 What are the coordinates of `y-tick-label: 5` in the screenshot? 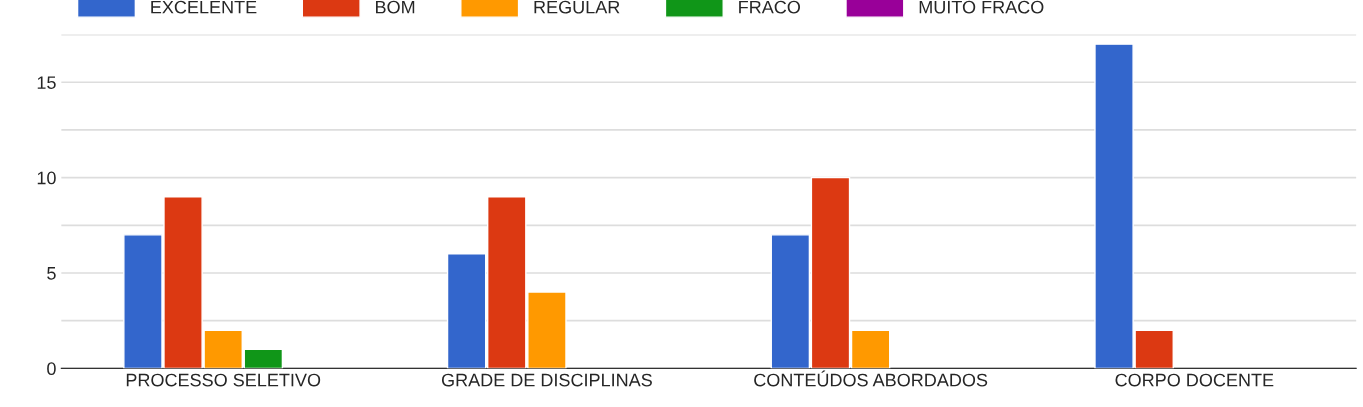 It's located at (51, 273).